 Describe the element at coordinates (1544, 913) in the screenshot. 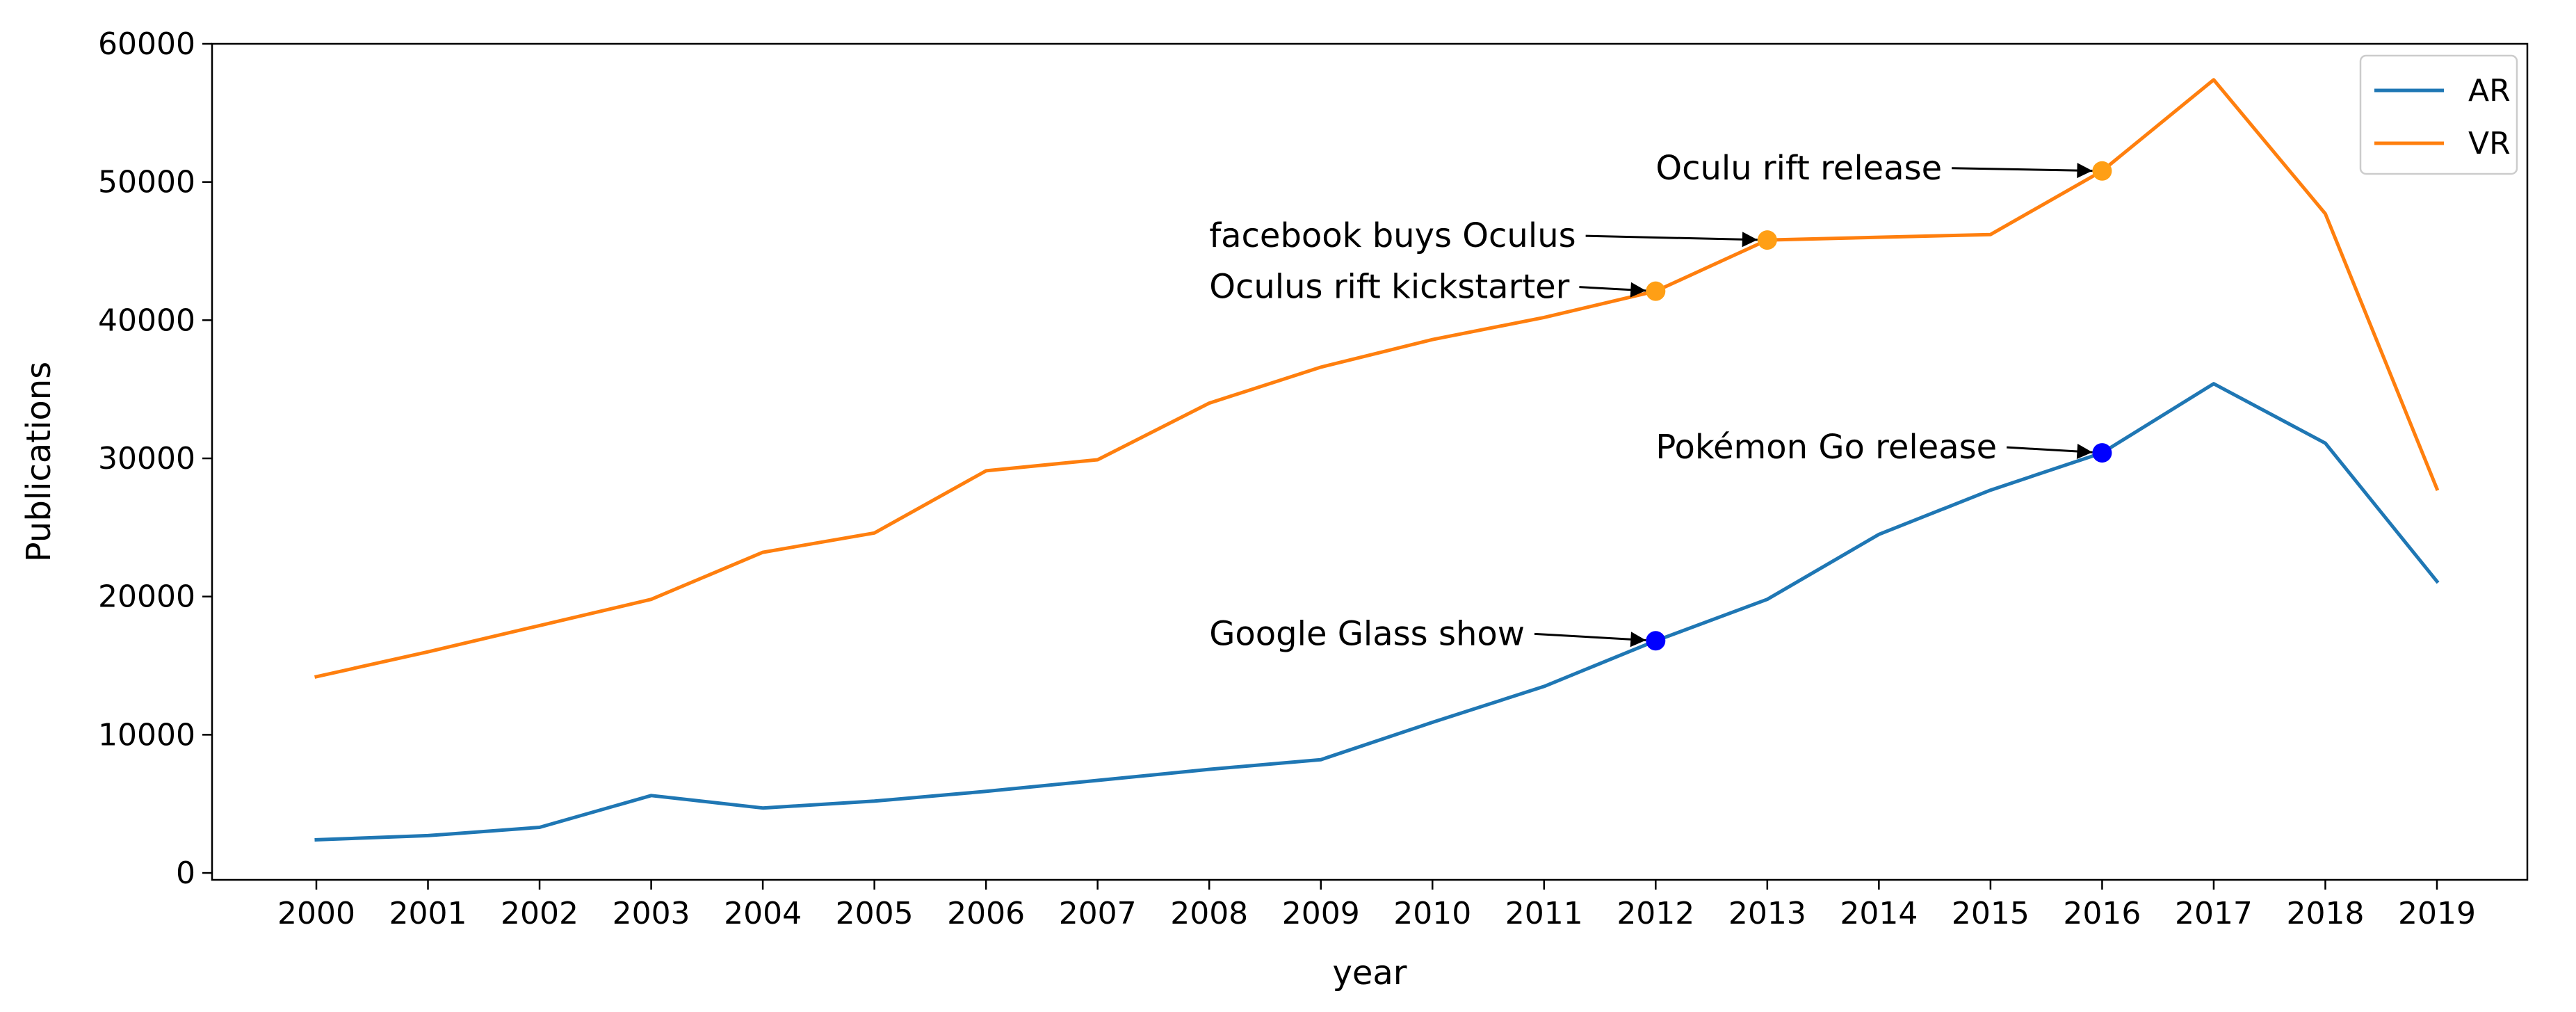

I see `x-tick-label: 2011` at that location.